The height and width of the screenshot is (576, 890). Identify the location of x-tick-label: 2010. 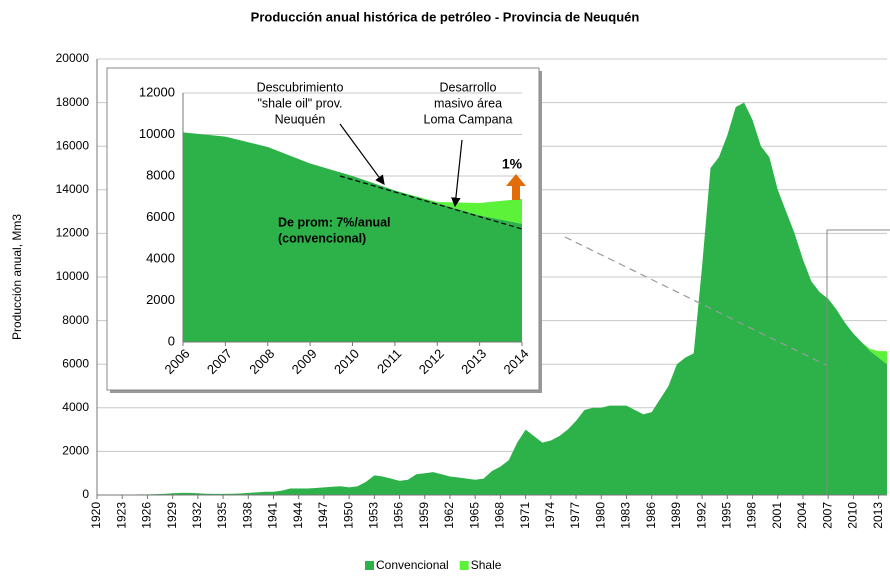
(853, 515).